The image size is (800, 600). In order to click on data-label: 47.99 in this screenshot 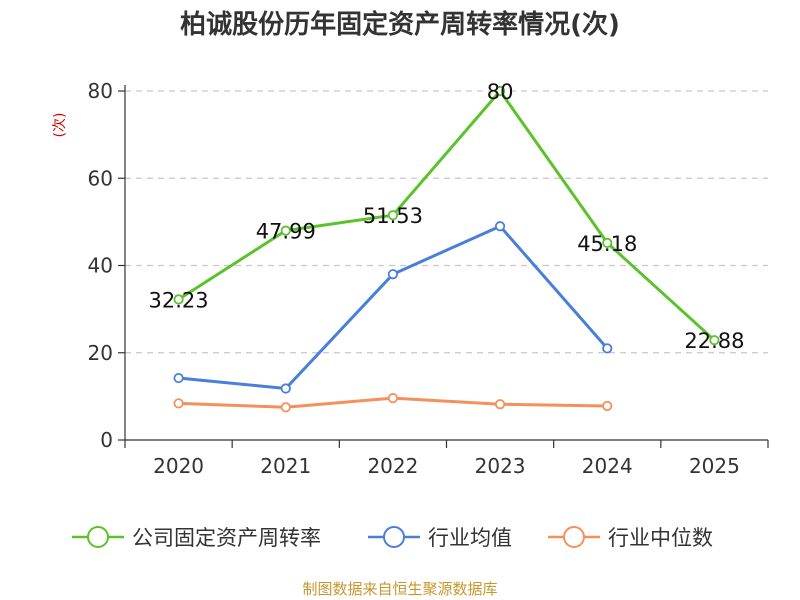, I will do `click(286, 232)`.